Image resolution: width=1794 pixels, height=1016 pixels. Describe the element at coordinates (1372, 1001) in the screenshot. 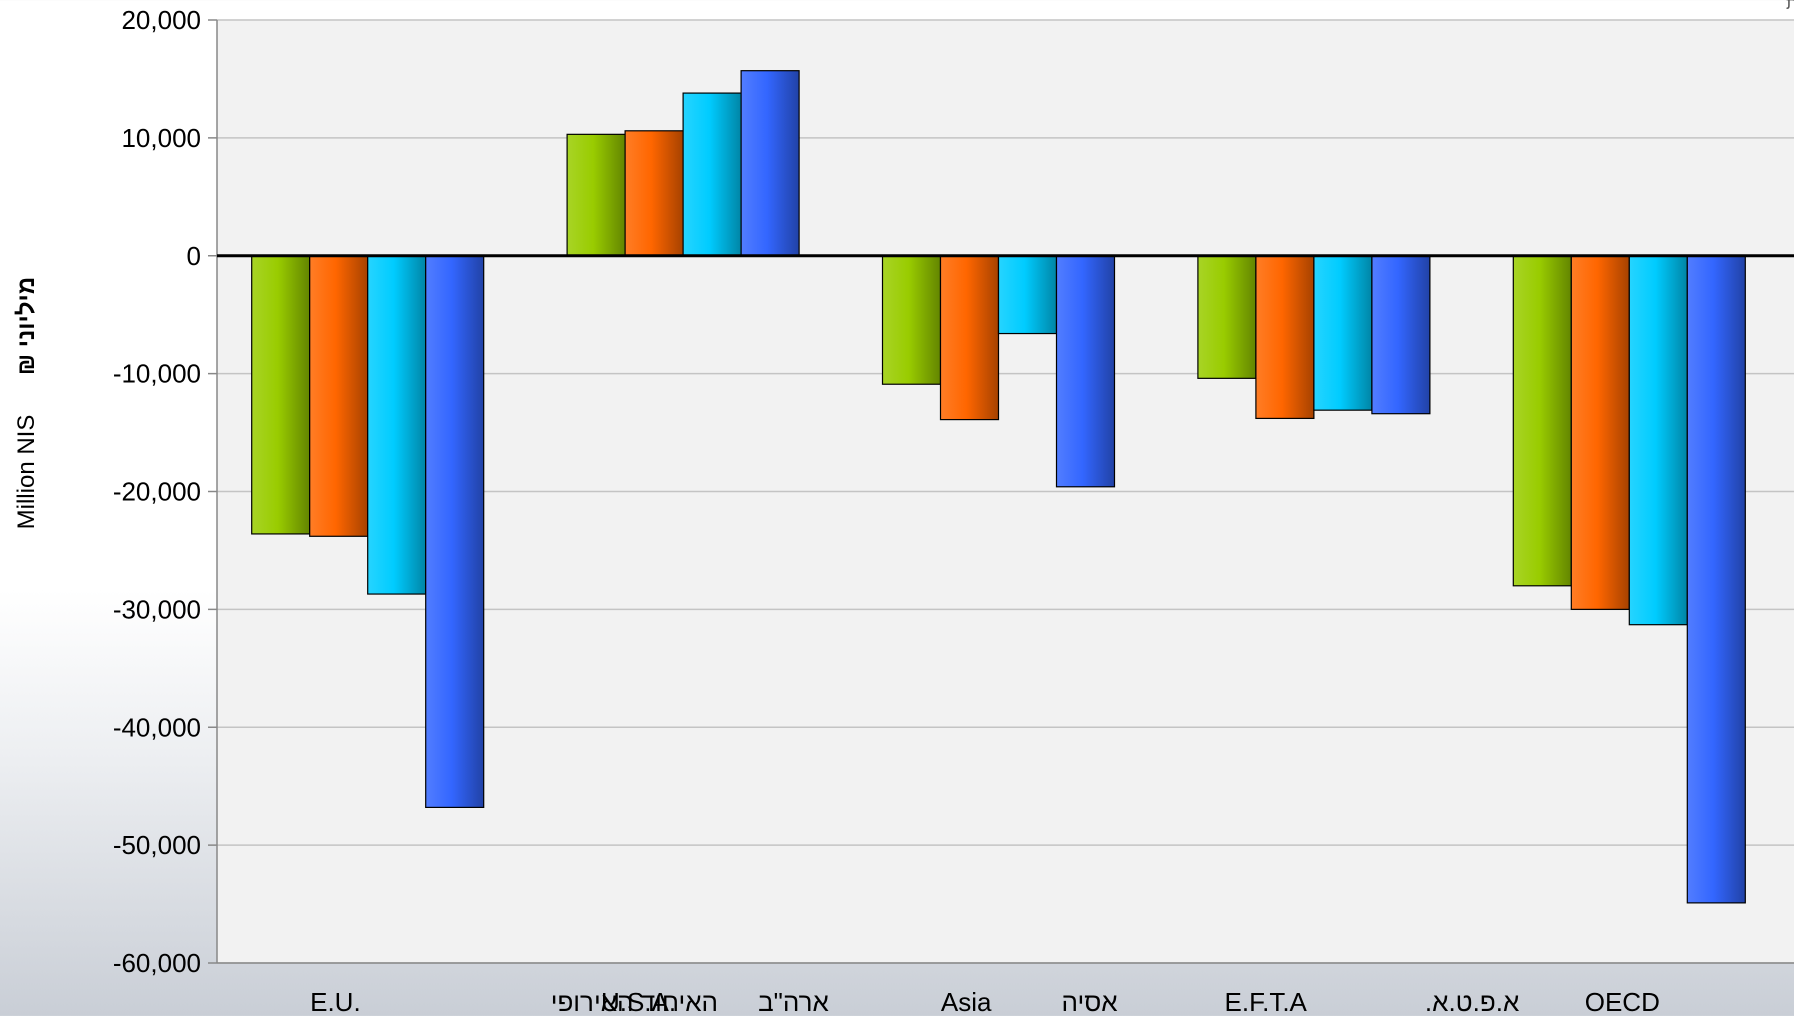

I see `category-label: א.פ.ט.א. E.F.T.A` at that location.